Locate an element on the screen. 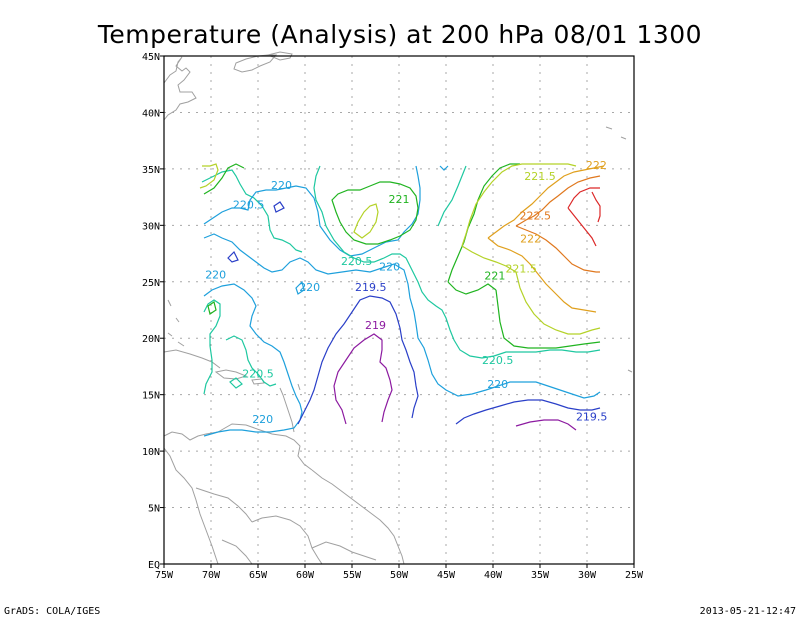 This screenshot has width=800, height=618. contour-220-5-nw is located at coordinates (252, 211).